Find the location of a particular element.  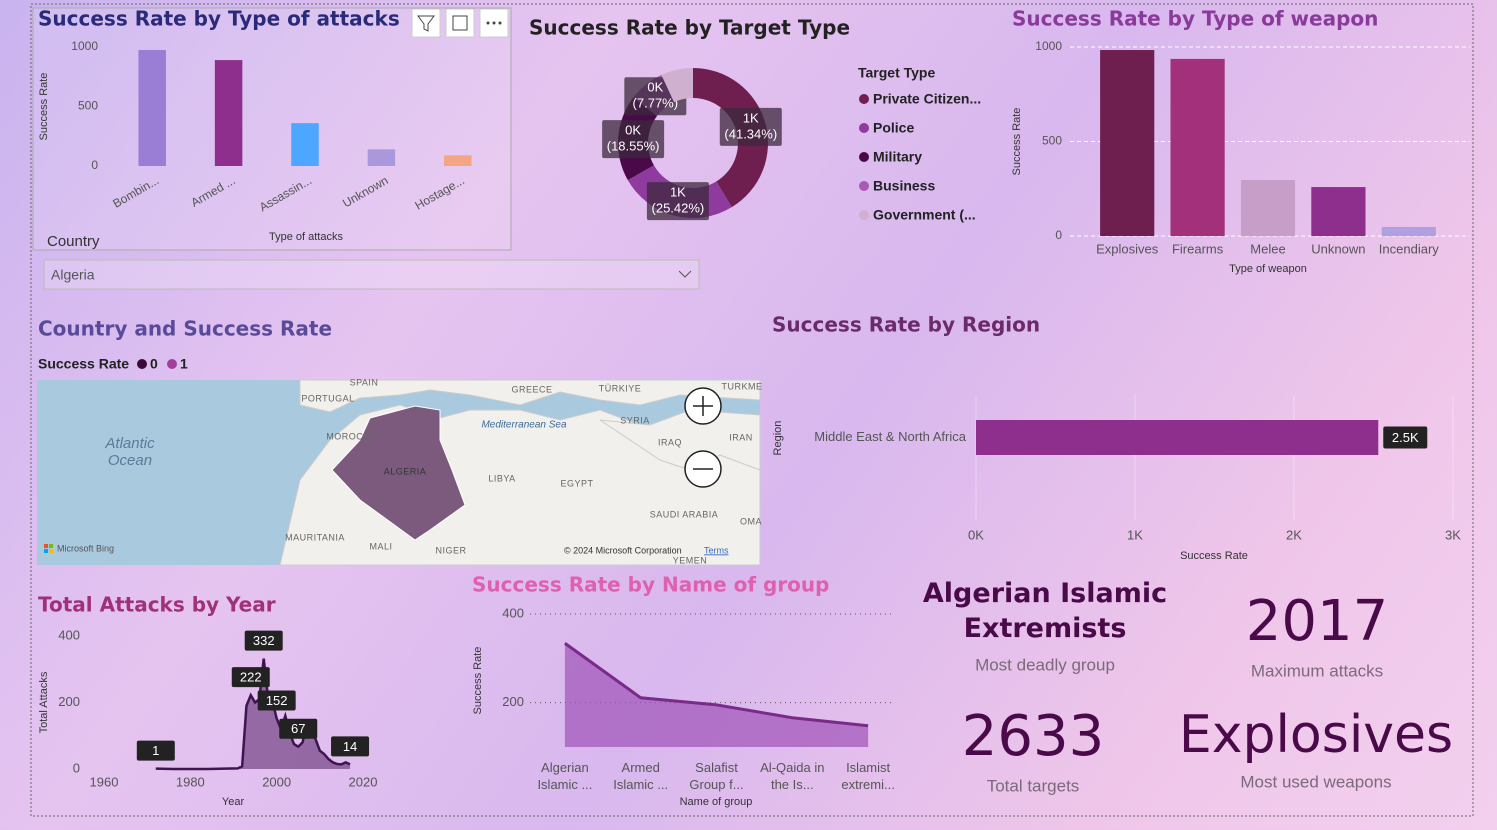

focus-button is located at coordinates (460, 23).